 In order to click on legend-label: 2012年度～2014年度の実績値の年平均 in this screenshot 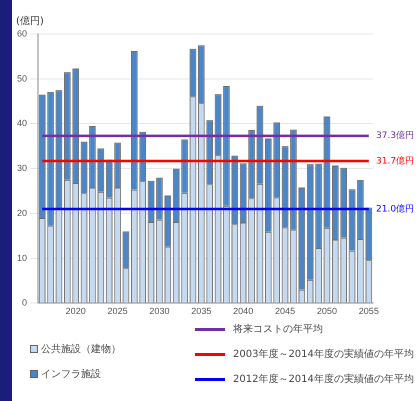, I will do `click(323, 379)`.